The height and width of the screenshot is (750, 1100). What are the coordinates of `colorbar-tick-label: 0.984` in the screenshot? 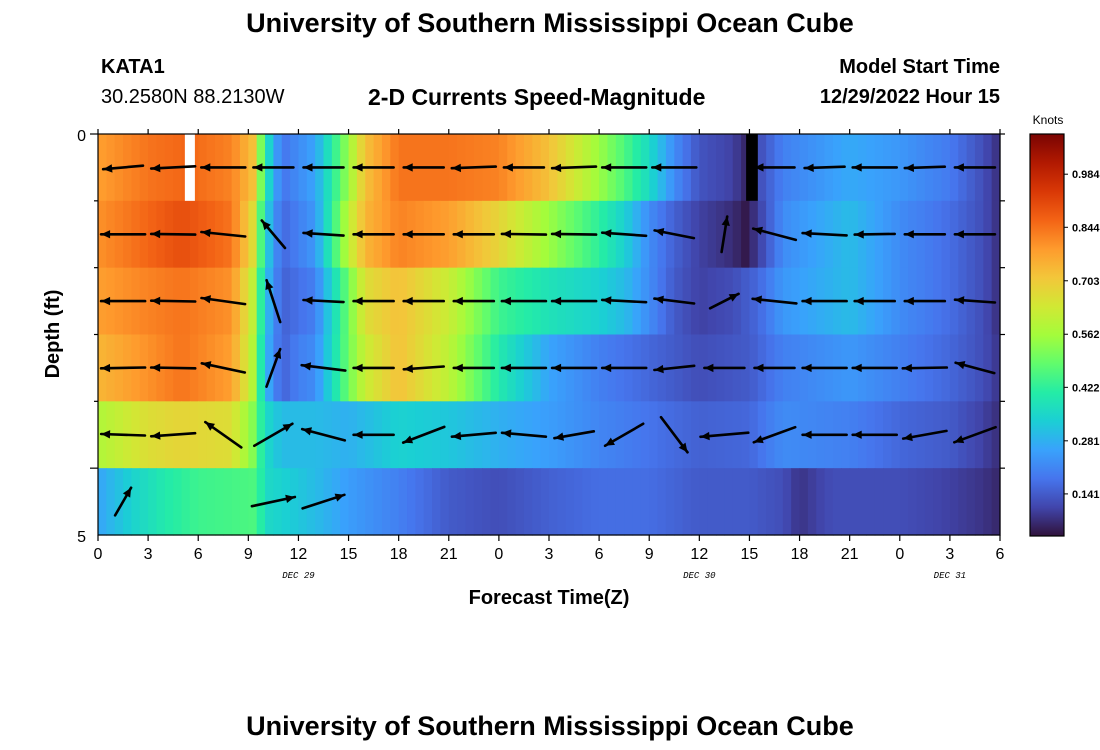 It's located at (1086, 175).